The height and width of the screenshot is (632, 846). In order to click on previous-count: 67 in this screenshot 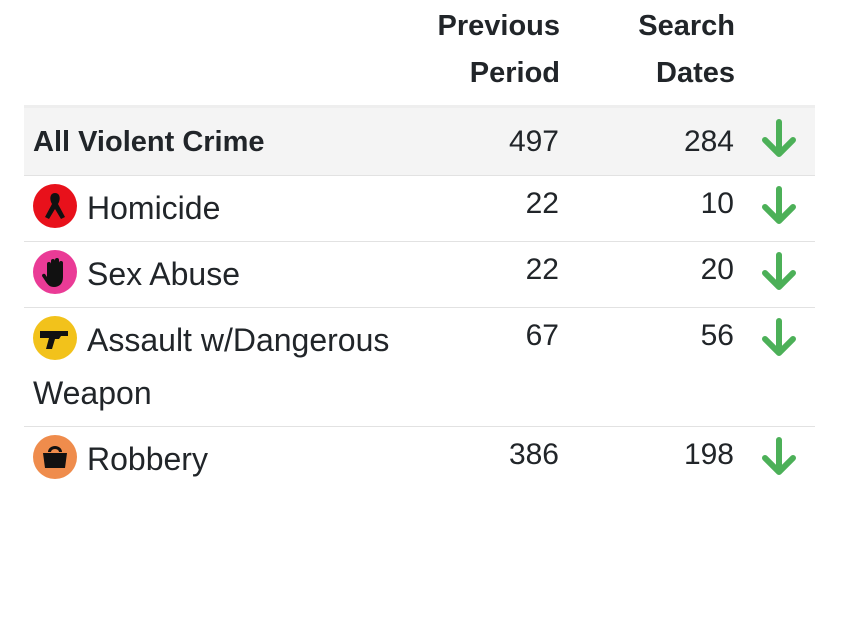, I will do `click(480, 367)`.